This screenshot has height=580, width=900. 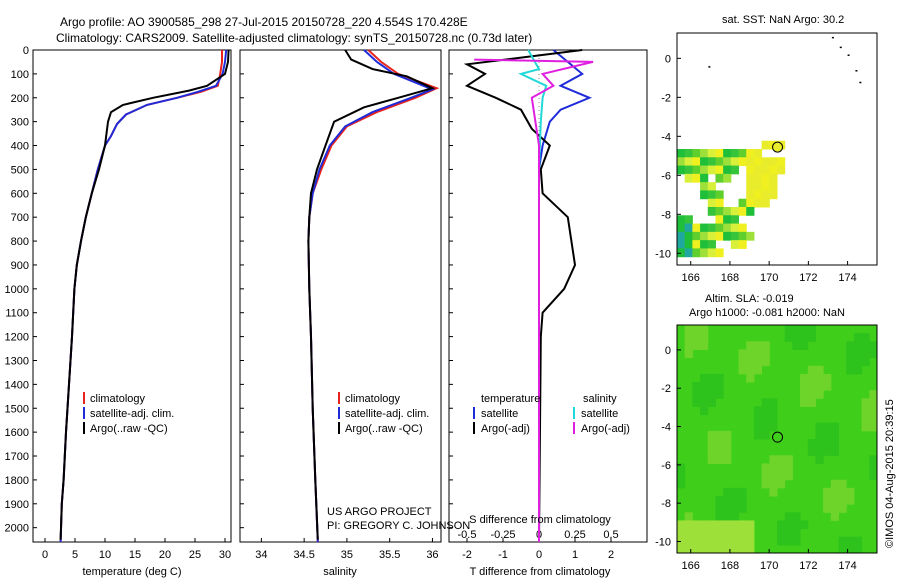 What do you see at coordinates (769, 566) in the screenshot?
I see `map-x-tick-label: 170` at bounding box center [769, 566].